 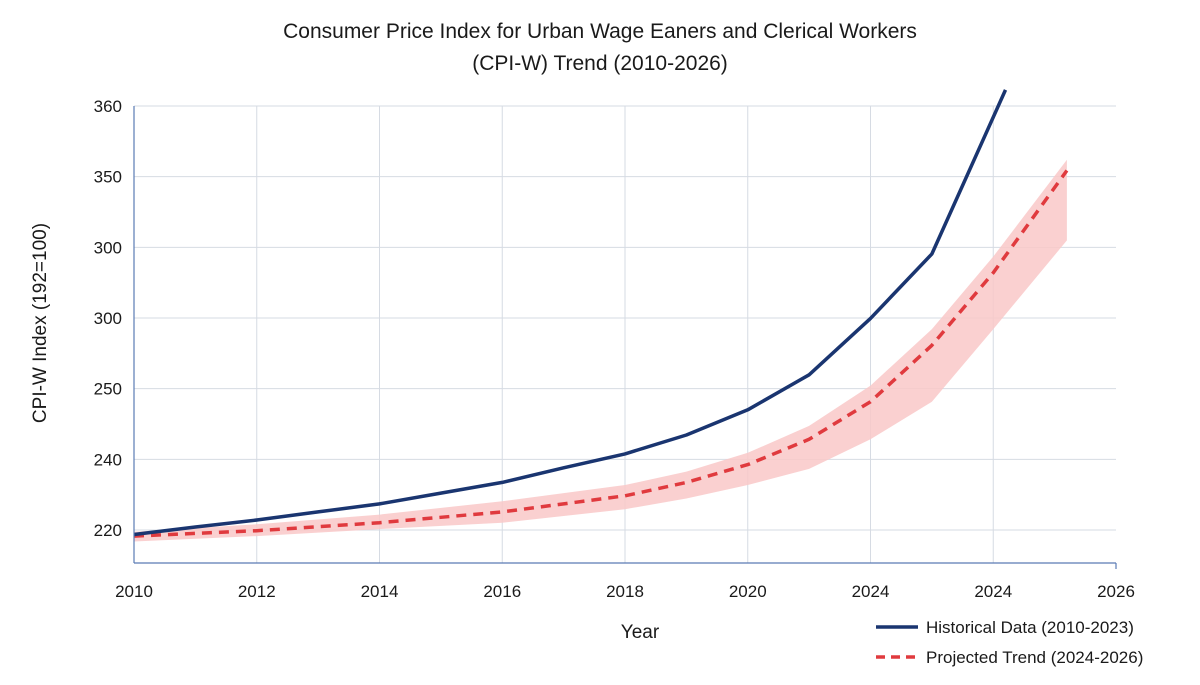 What do you see at coordinates (380, 591) in the screenshot?
I see `x-tick-label: 2014` at bounding box center [380, 591].